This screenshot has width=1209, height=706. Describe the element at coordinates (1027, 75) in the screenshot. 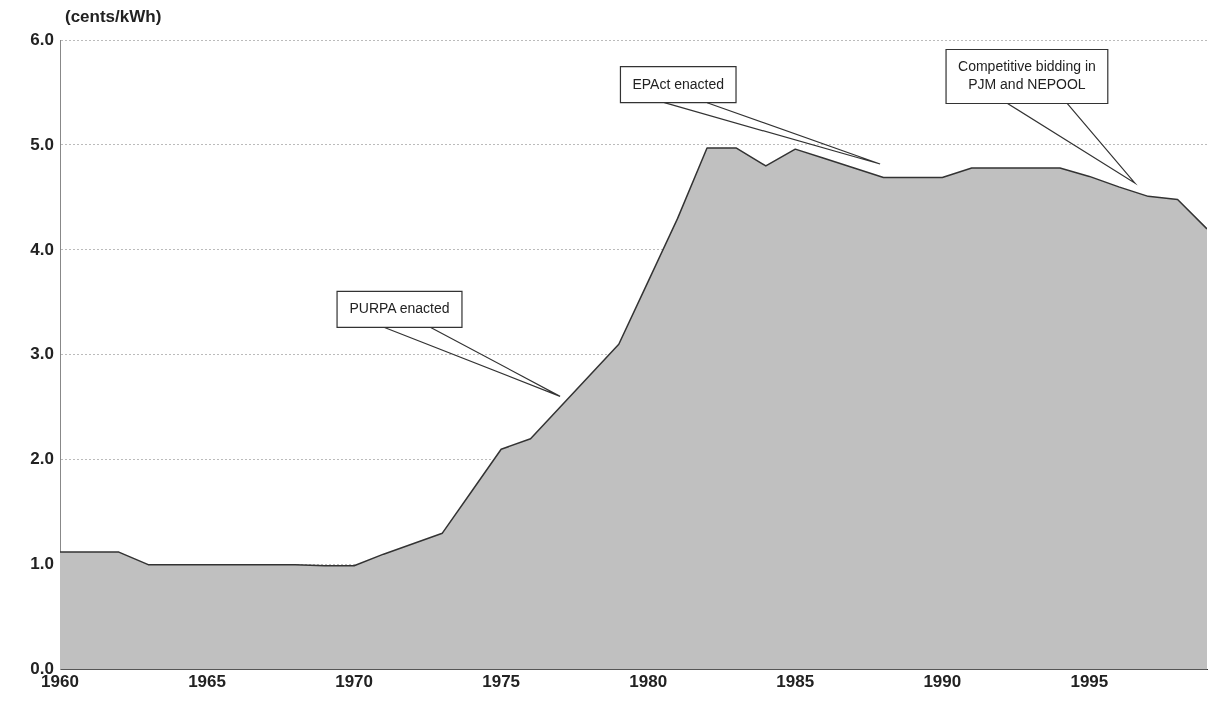

I see `annotation: Competitive bidding in PJM and NEPOOL` at that location.